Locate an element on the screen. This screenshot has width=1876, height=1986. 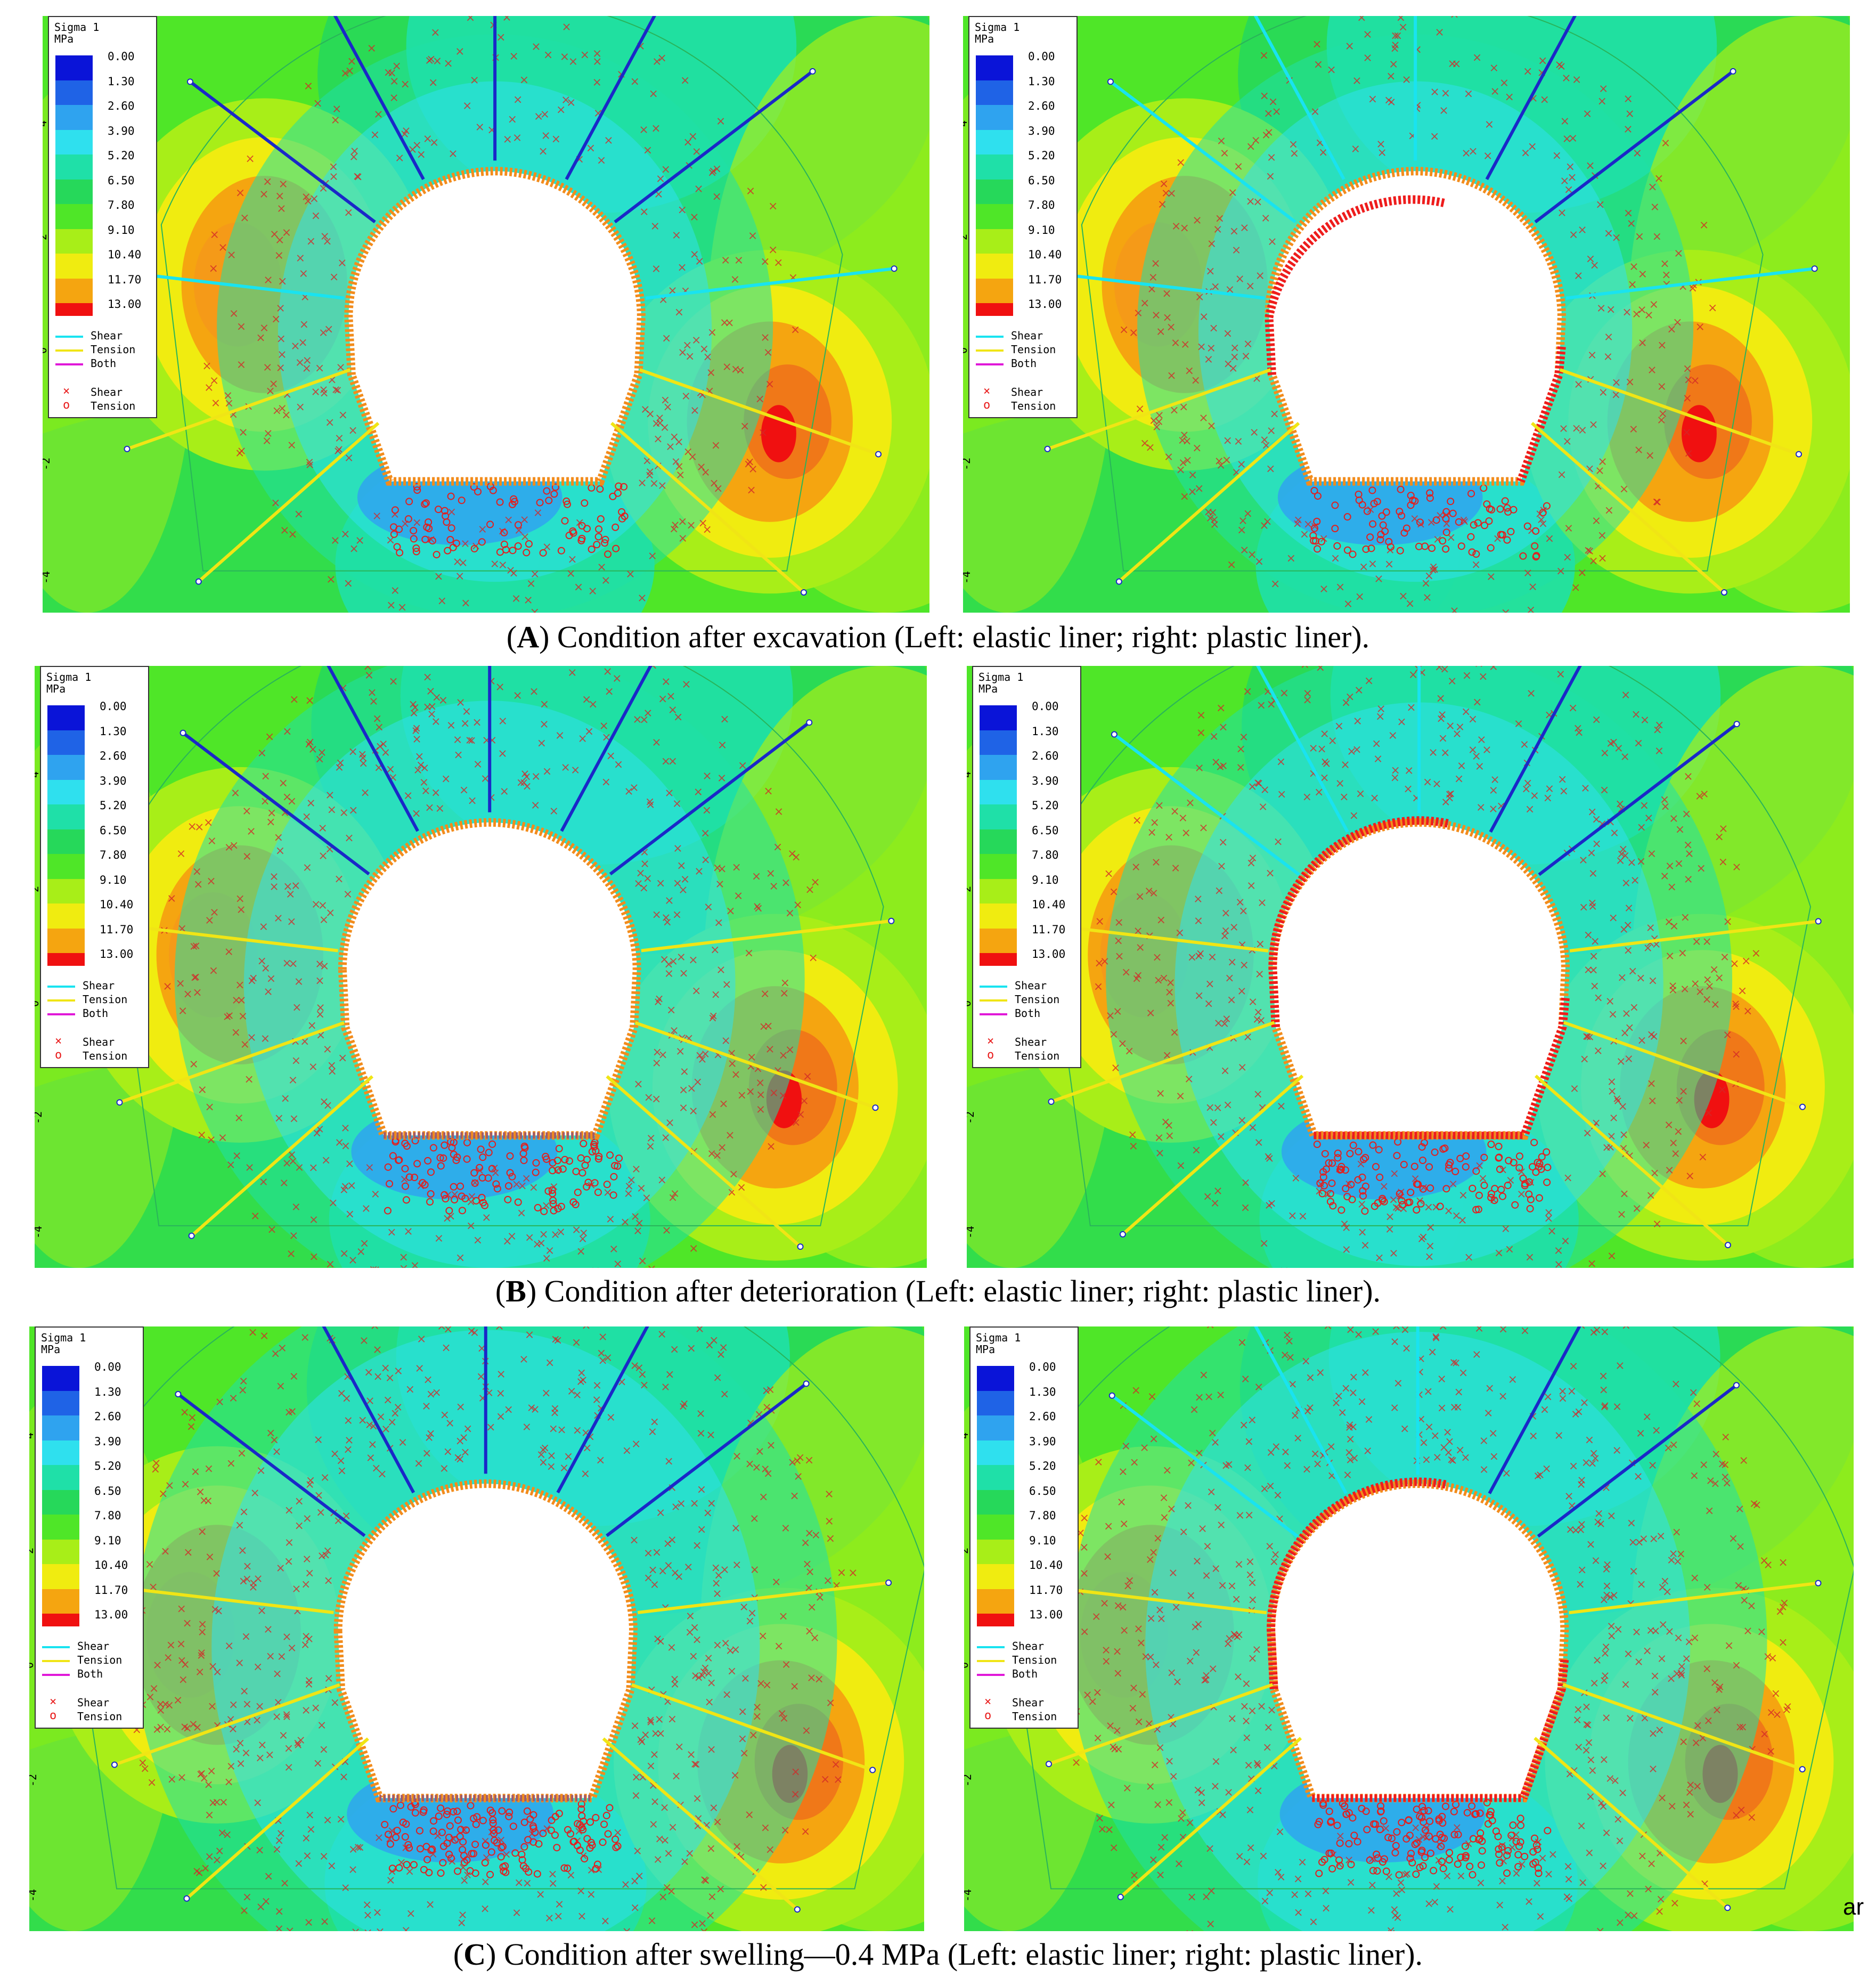
legend-value: 5.20 is located at coordinates (107, 1466).